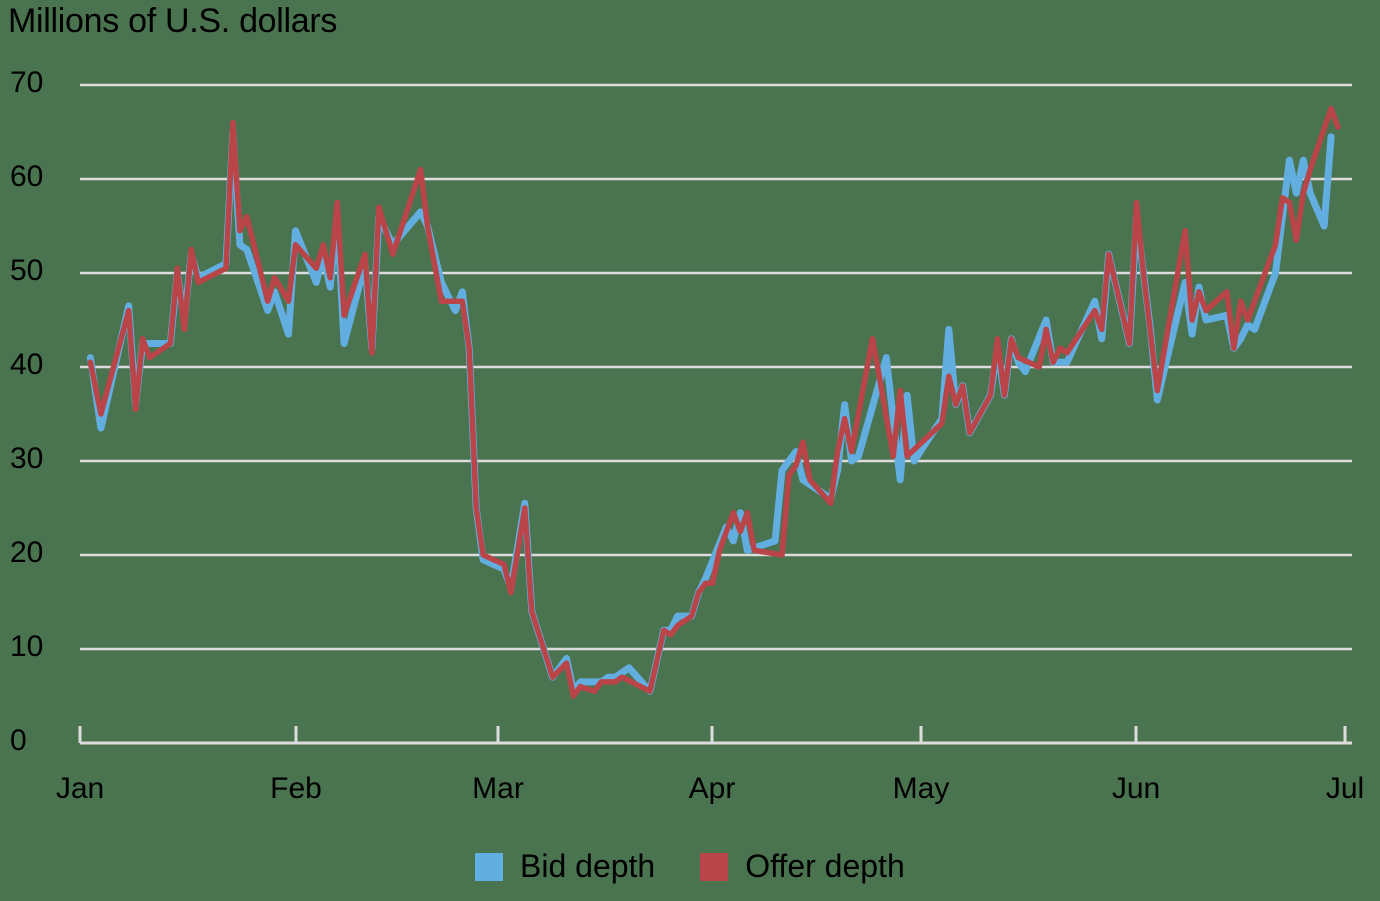 The image size is (1380, 901). Describe the element at coordinates (825, 866) in the screenshot. I see `legend-label: Offer depth` at that location.